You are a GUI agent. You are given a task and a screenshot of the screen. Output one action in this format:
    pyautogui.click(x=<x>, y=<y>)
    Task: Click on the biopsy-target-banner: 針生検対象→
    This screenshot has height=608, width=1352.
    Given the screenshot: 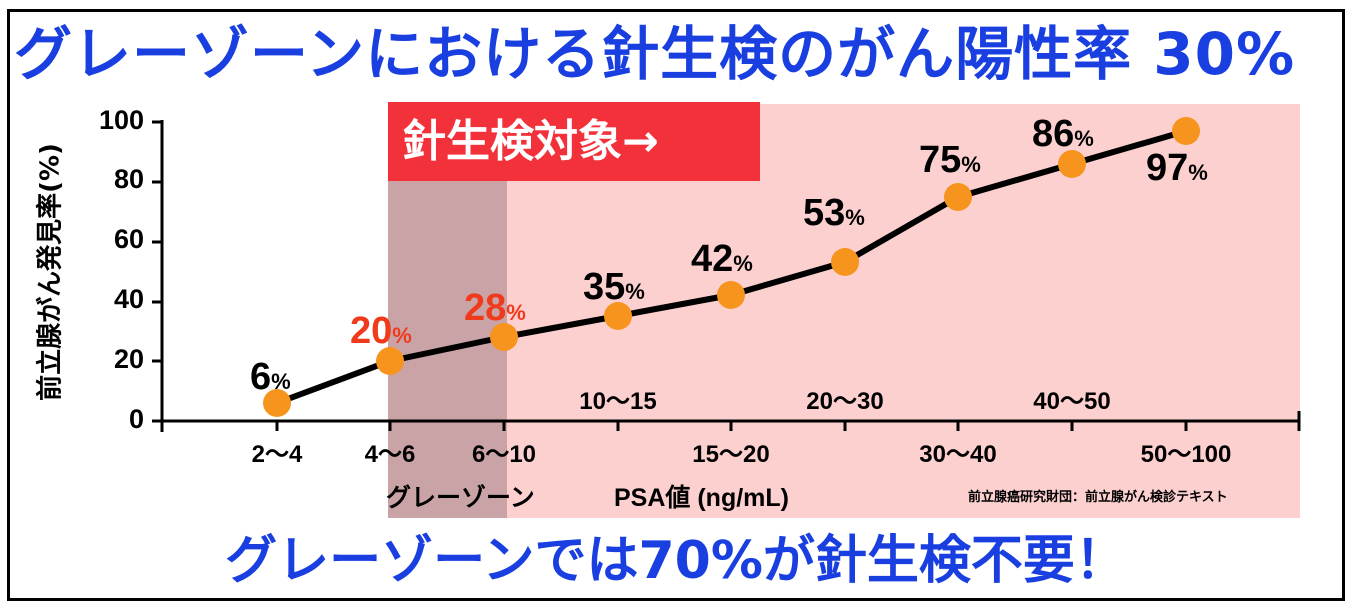 What is the action you would take?
    pyautogui.click(x=574, y=141)
    